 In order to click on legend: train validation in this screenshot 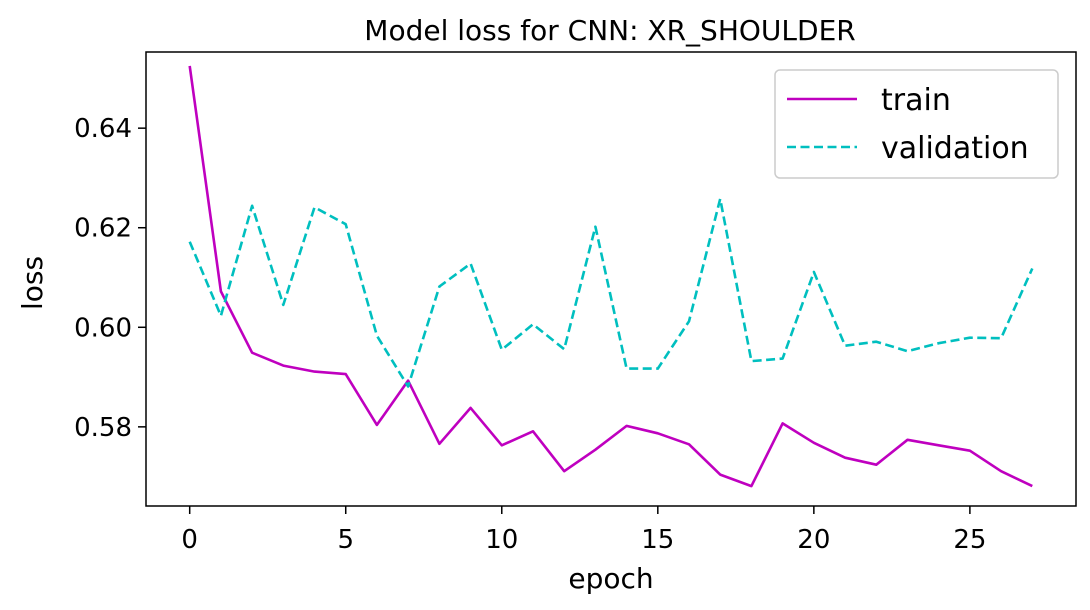, I will do `click(916, 124)`.